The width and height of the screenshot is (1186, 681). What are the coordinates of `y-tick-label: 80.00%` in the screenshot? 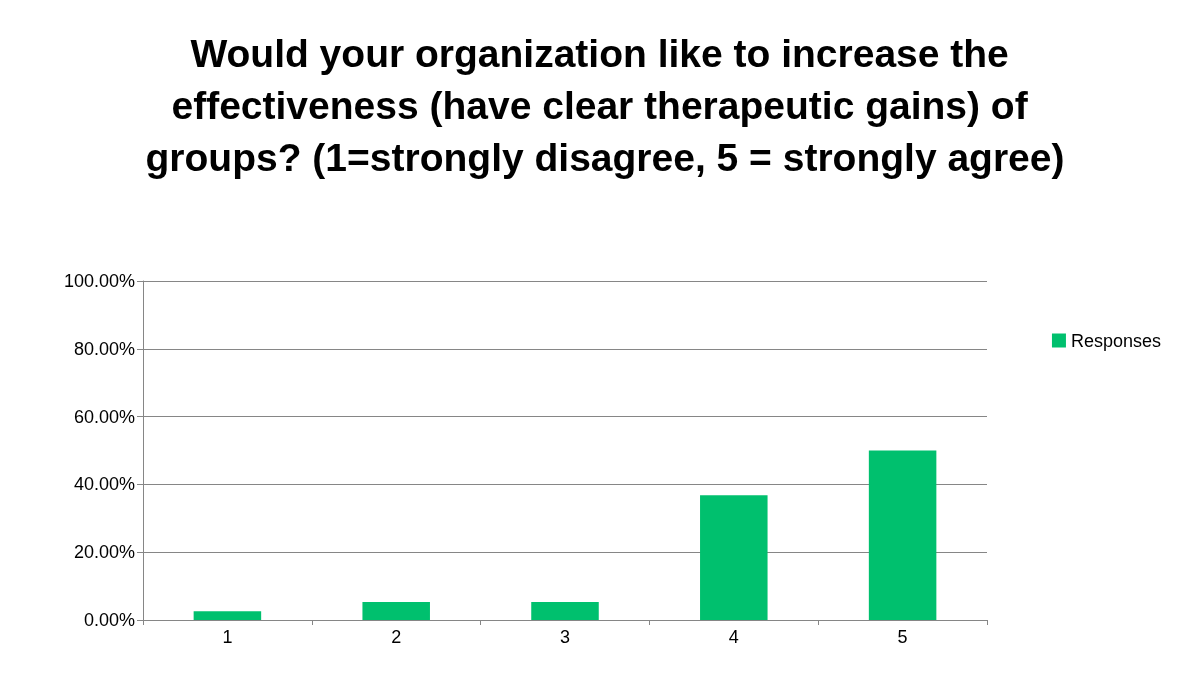 It's located at (104, 348).